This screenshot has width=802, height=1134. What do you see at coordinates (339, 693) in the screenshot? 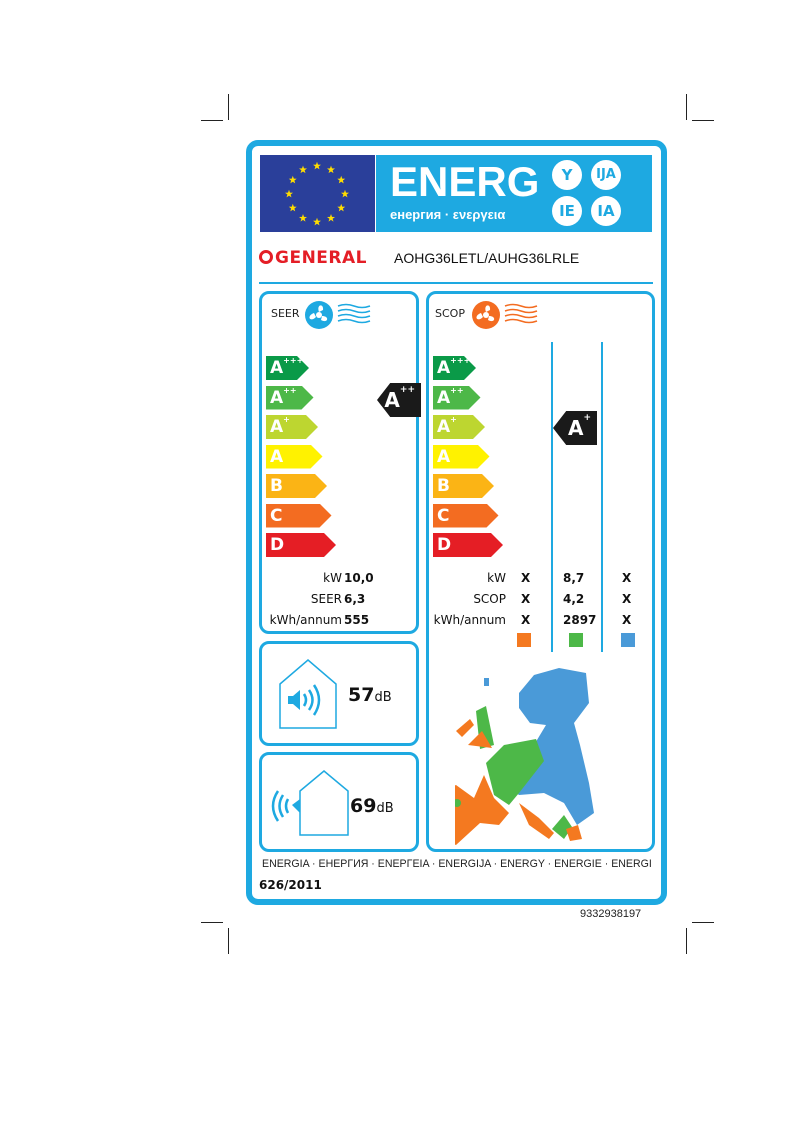
I see `indoor-noise-panel: 57dB` at bounding box center [339, 693].